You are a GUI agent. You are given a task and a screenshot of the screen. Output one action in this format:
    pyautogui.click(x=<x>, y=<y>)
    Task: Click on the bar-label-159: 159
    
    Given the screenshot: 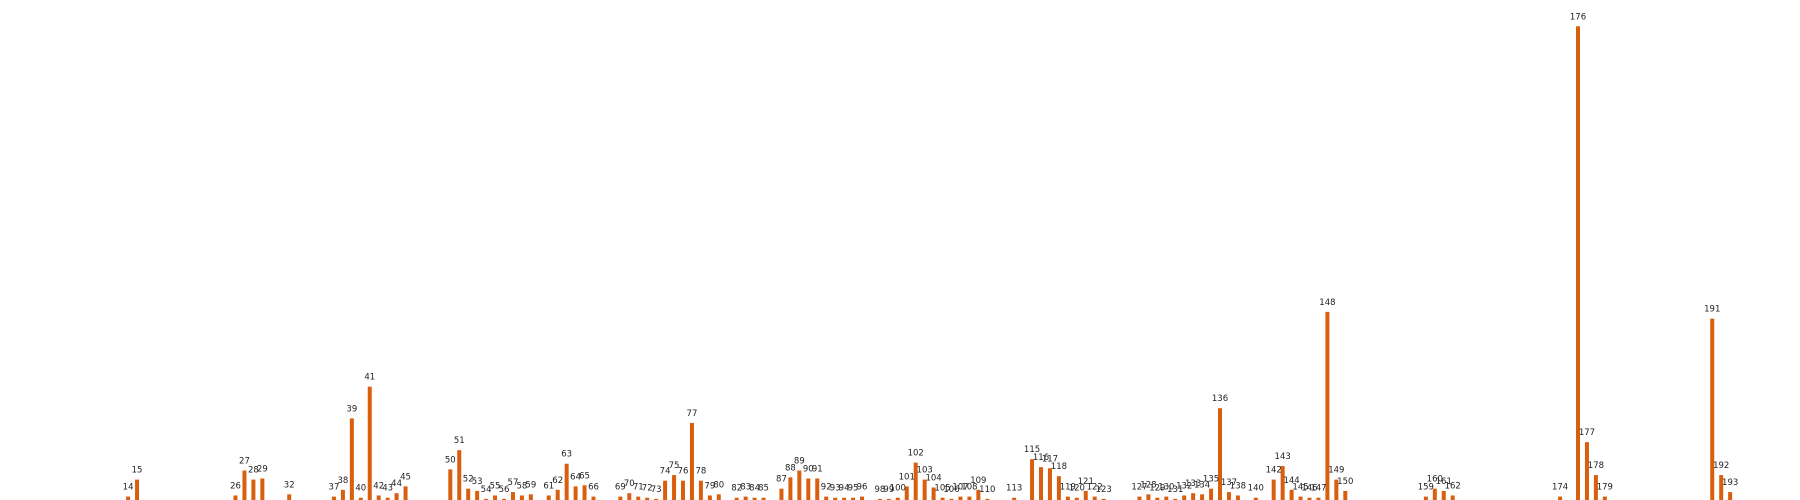 What is the action you would take?
    pyautogui.click(x=1426, y=488)
    